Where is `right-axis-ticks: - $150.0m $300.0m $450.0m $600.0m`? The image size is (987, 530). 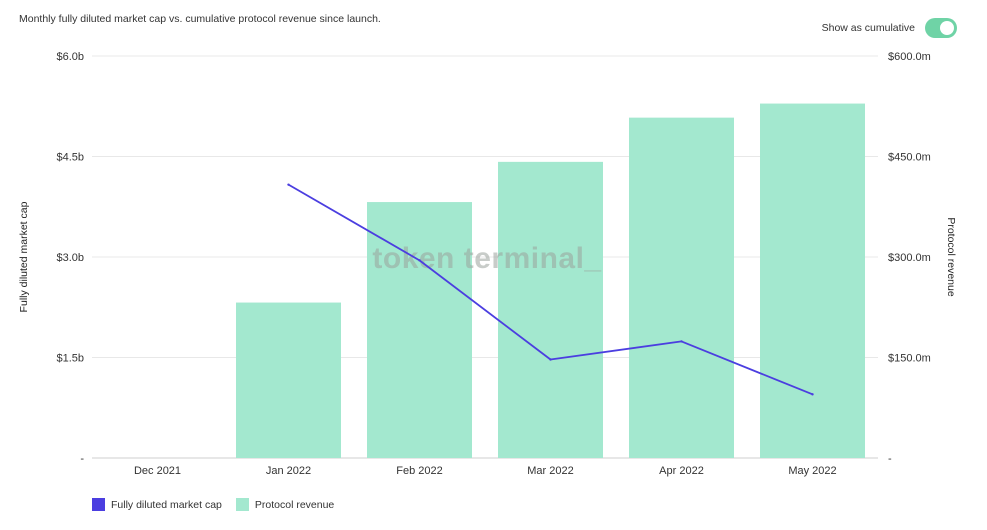 right-axis-ticks: - $150.0m $300.0m $450.0m $600.0m is located at coordinates (909, 258).